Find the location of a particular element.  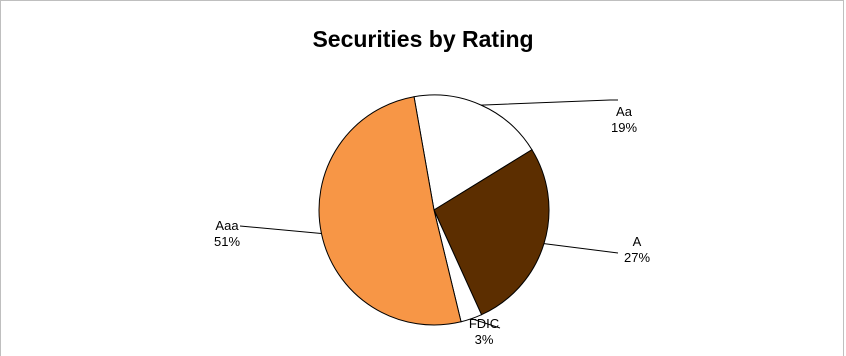

slice-label-a: A is located at coordinates (637, 241).